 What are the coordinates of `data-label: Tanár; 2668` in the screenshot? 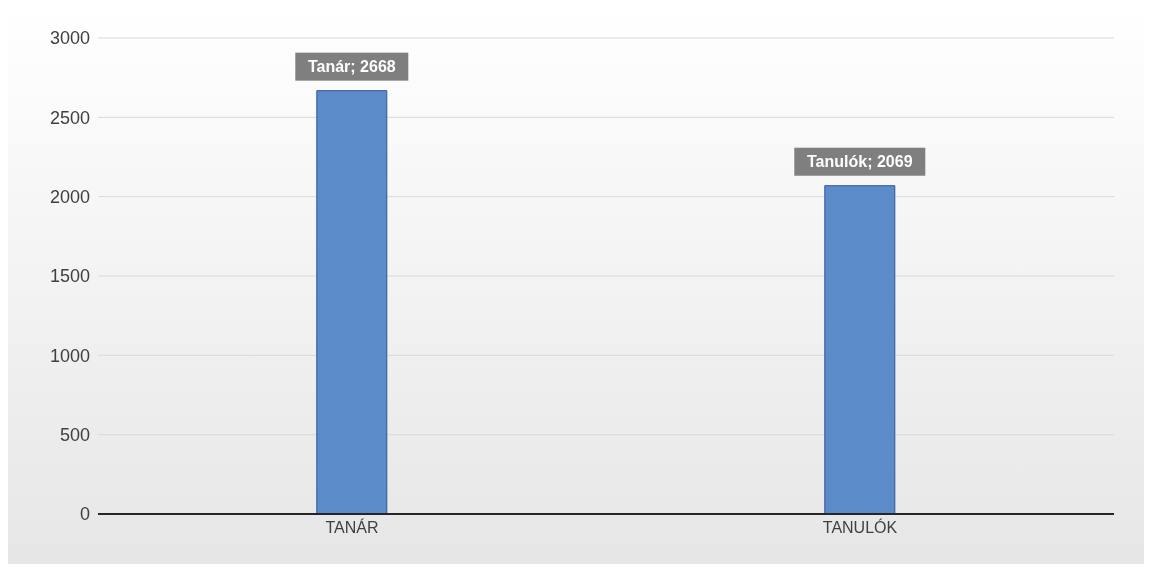 It's located at (351, 66).